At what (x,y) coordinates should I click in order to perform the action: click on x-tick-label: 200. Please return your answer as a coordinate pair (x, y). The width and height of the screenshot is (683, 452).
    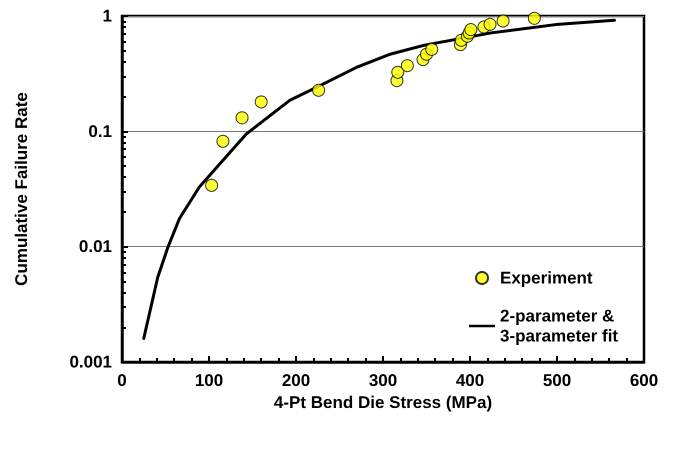
    Looking at the image, I should click on (296, 380).